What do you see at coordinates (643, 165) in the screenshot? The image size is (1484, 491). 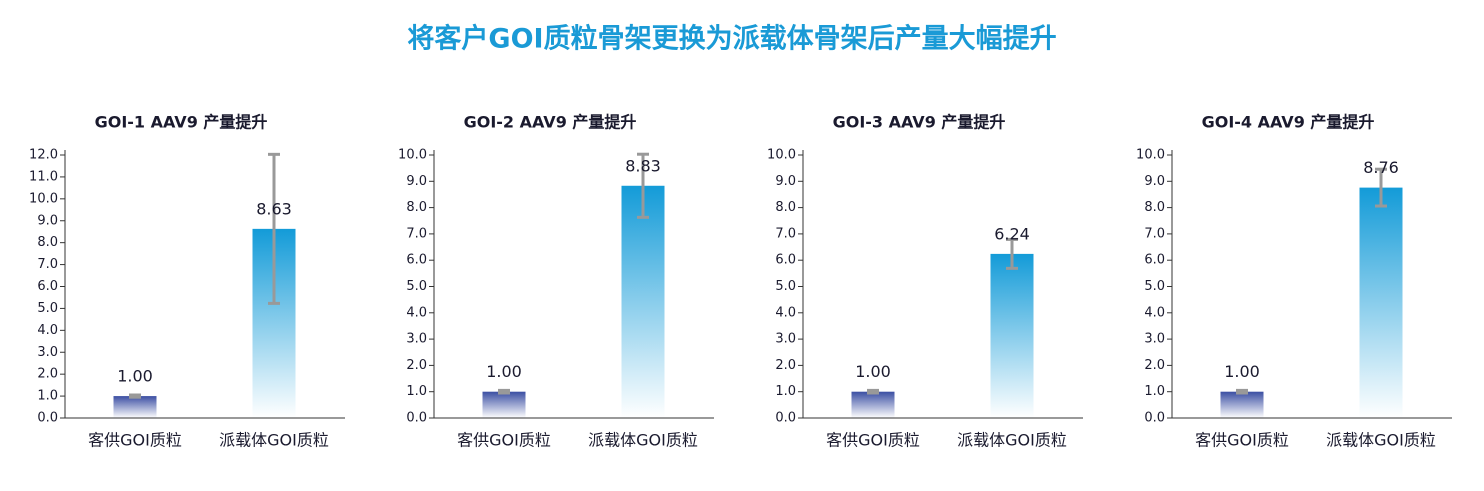 I see `value-label: 8.83` at bounding box center [643, 165].